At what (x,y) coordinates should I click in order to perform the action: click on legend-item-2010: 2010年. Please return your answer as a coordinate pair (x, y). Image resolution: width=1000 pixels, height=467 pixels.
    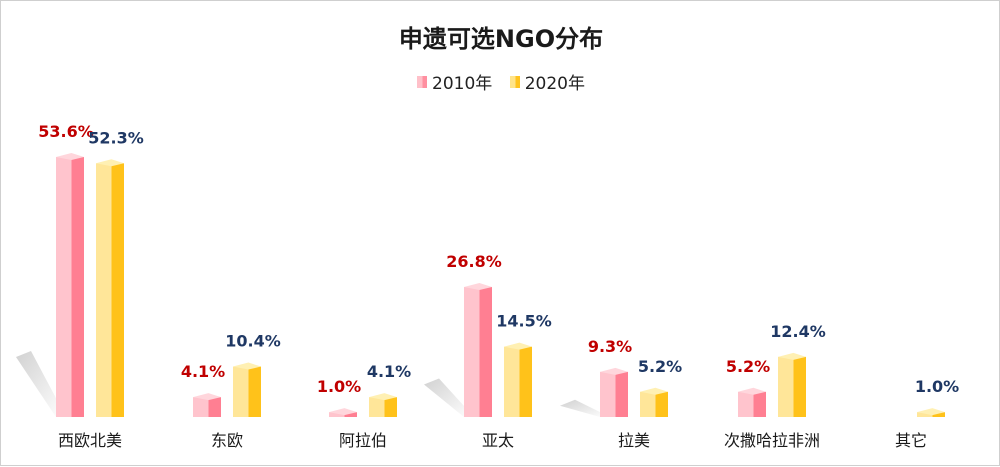
    Looking at the image, I should click on (454, 81).